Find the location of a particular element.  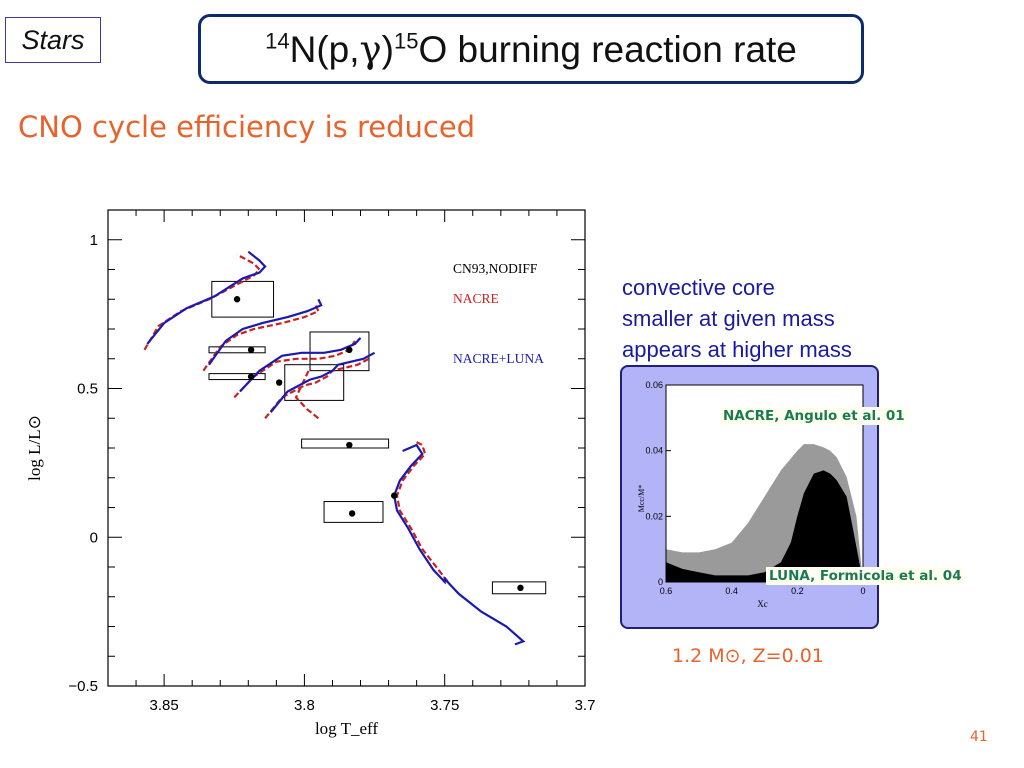

note-line-2: smaller at given mass is located at coordinates (728, 318).